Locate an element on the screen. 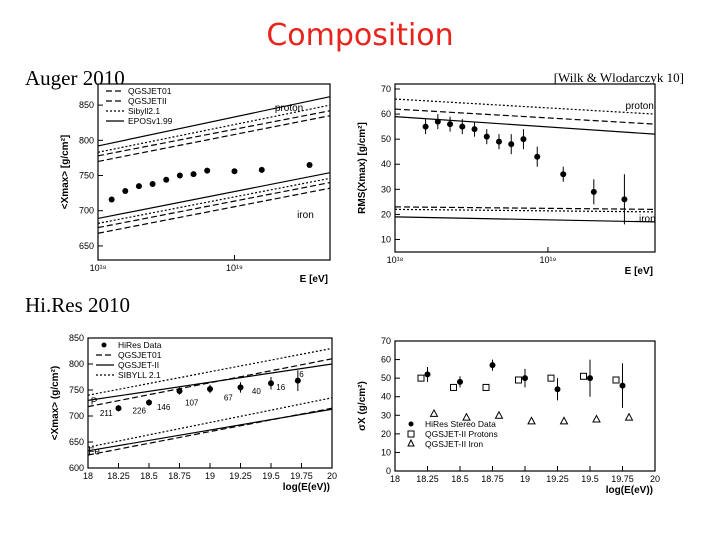 The width and height of the screenshot is (720, 540). citation: [Wilk & Wlodarczyk 10] is located at coordinates (618, 77).